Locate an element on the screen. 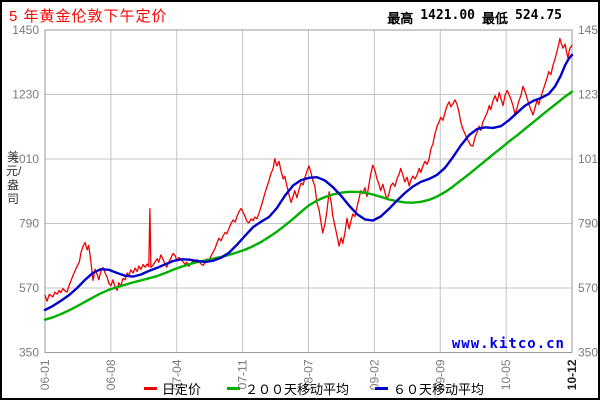 The height and width of the screenshot is (400, 600). x-tick: 06-01 is located at coordinates (45, 374).